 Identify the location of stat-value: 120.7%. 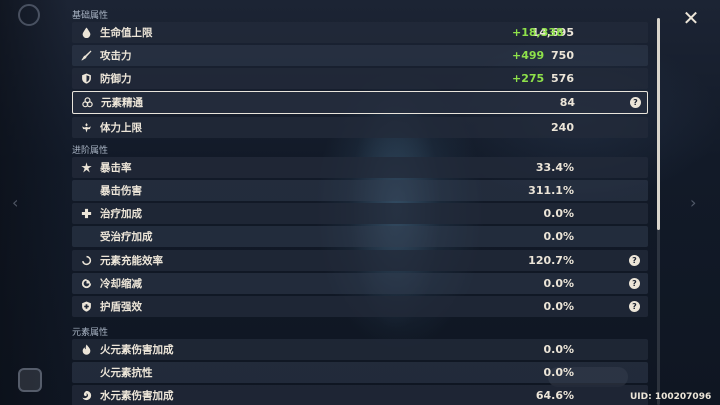
(551, 260).